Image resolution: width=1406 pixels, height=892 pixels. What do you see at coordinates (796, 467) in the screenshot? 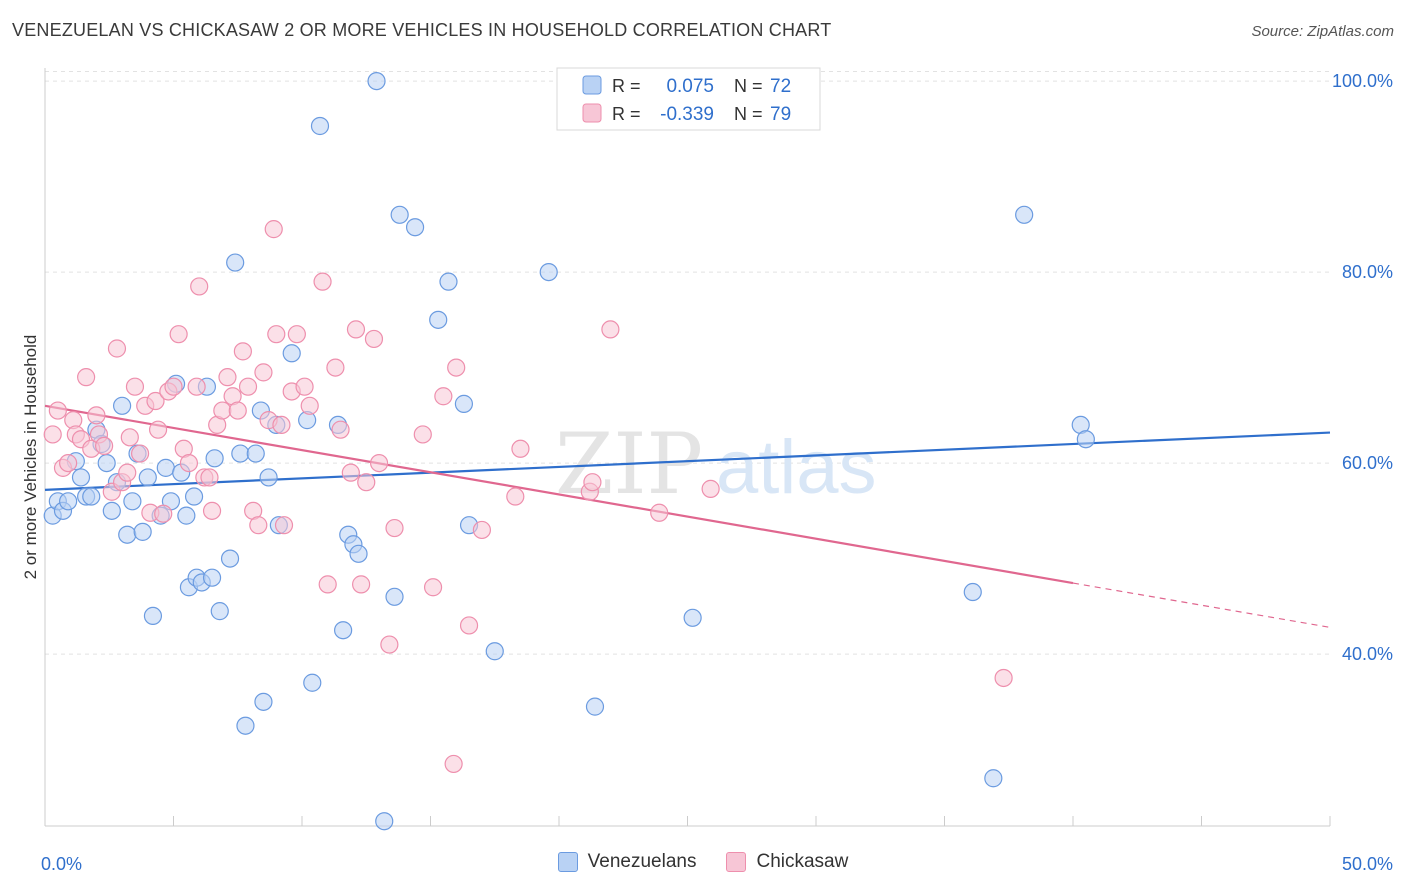
I see `watermark-atlas: atlas` at bounding box center [796, 467].